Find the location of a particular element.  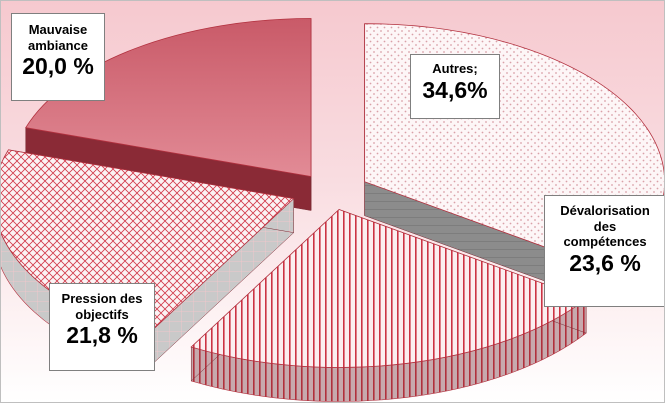

label-pression-line2: objectifs is located at coordinates (102, 314).